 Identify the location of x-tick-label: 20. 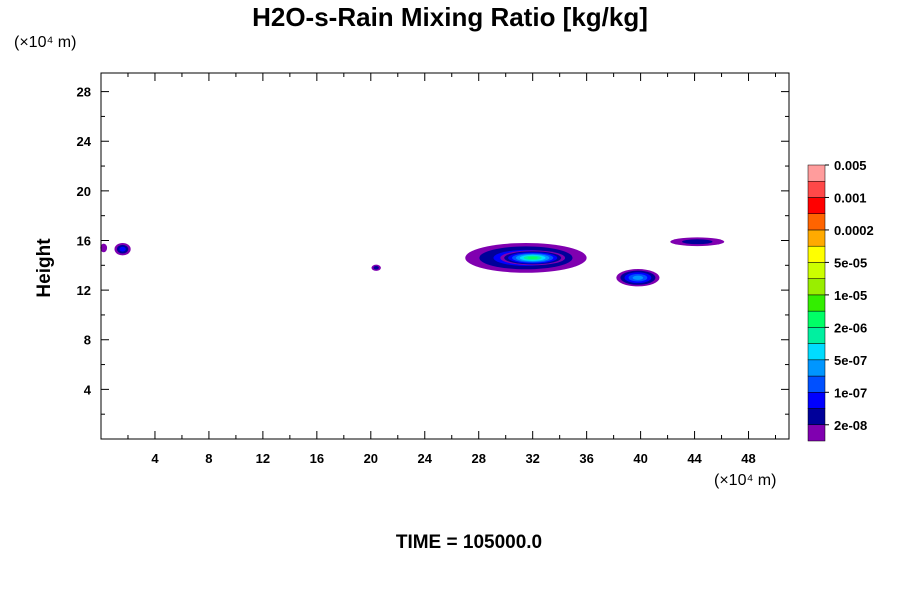
(371, 458).